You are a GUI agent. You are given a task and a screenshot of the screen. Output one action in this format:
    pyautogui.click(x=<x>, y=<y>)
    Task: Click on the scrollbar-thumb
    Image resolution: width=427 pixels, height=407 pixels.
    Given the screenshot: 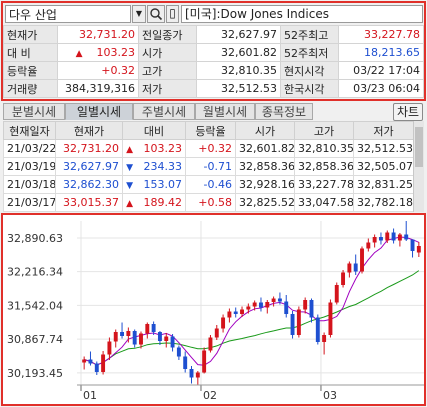 What is the action you would take?
    pyautogui.click(x=419, y=147)
    